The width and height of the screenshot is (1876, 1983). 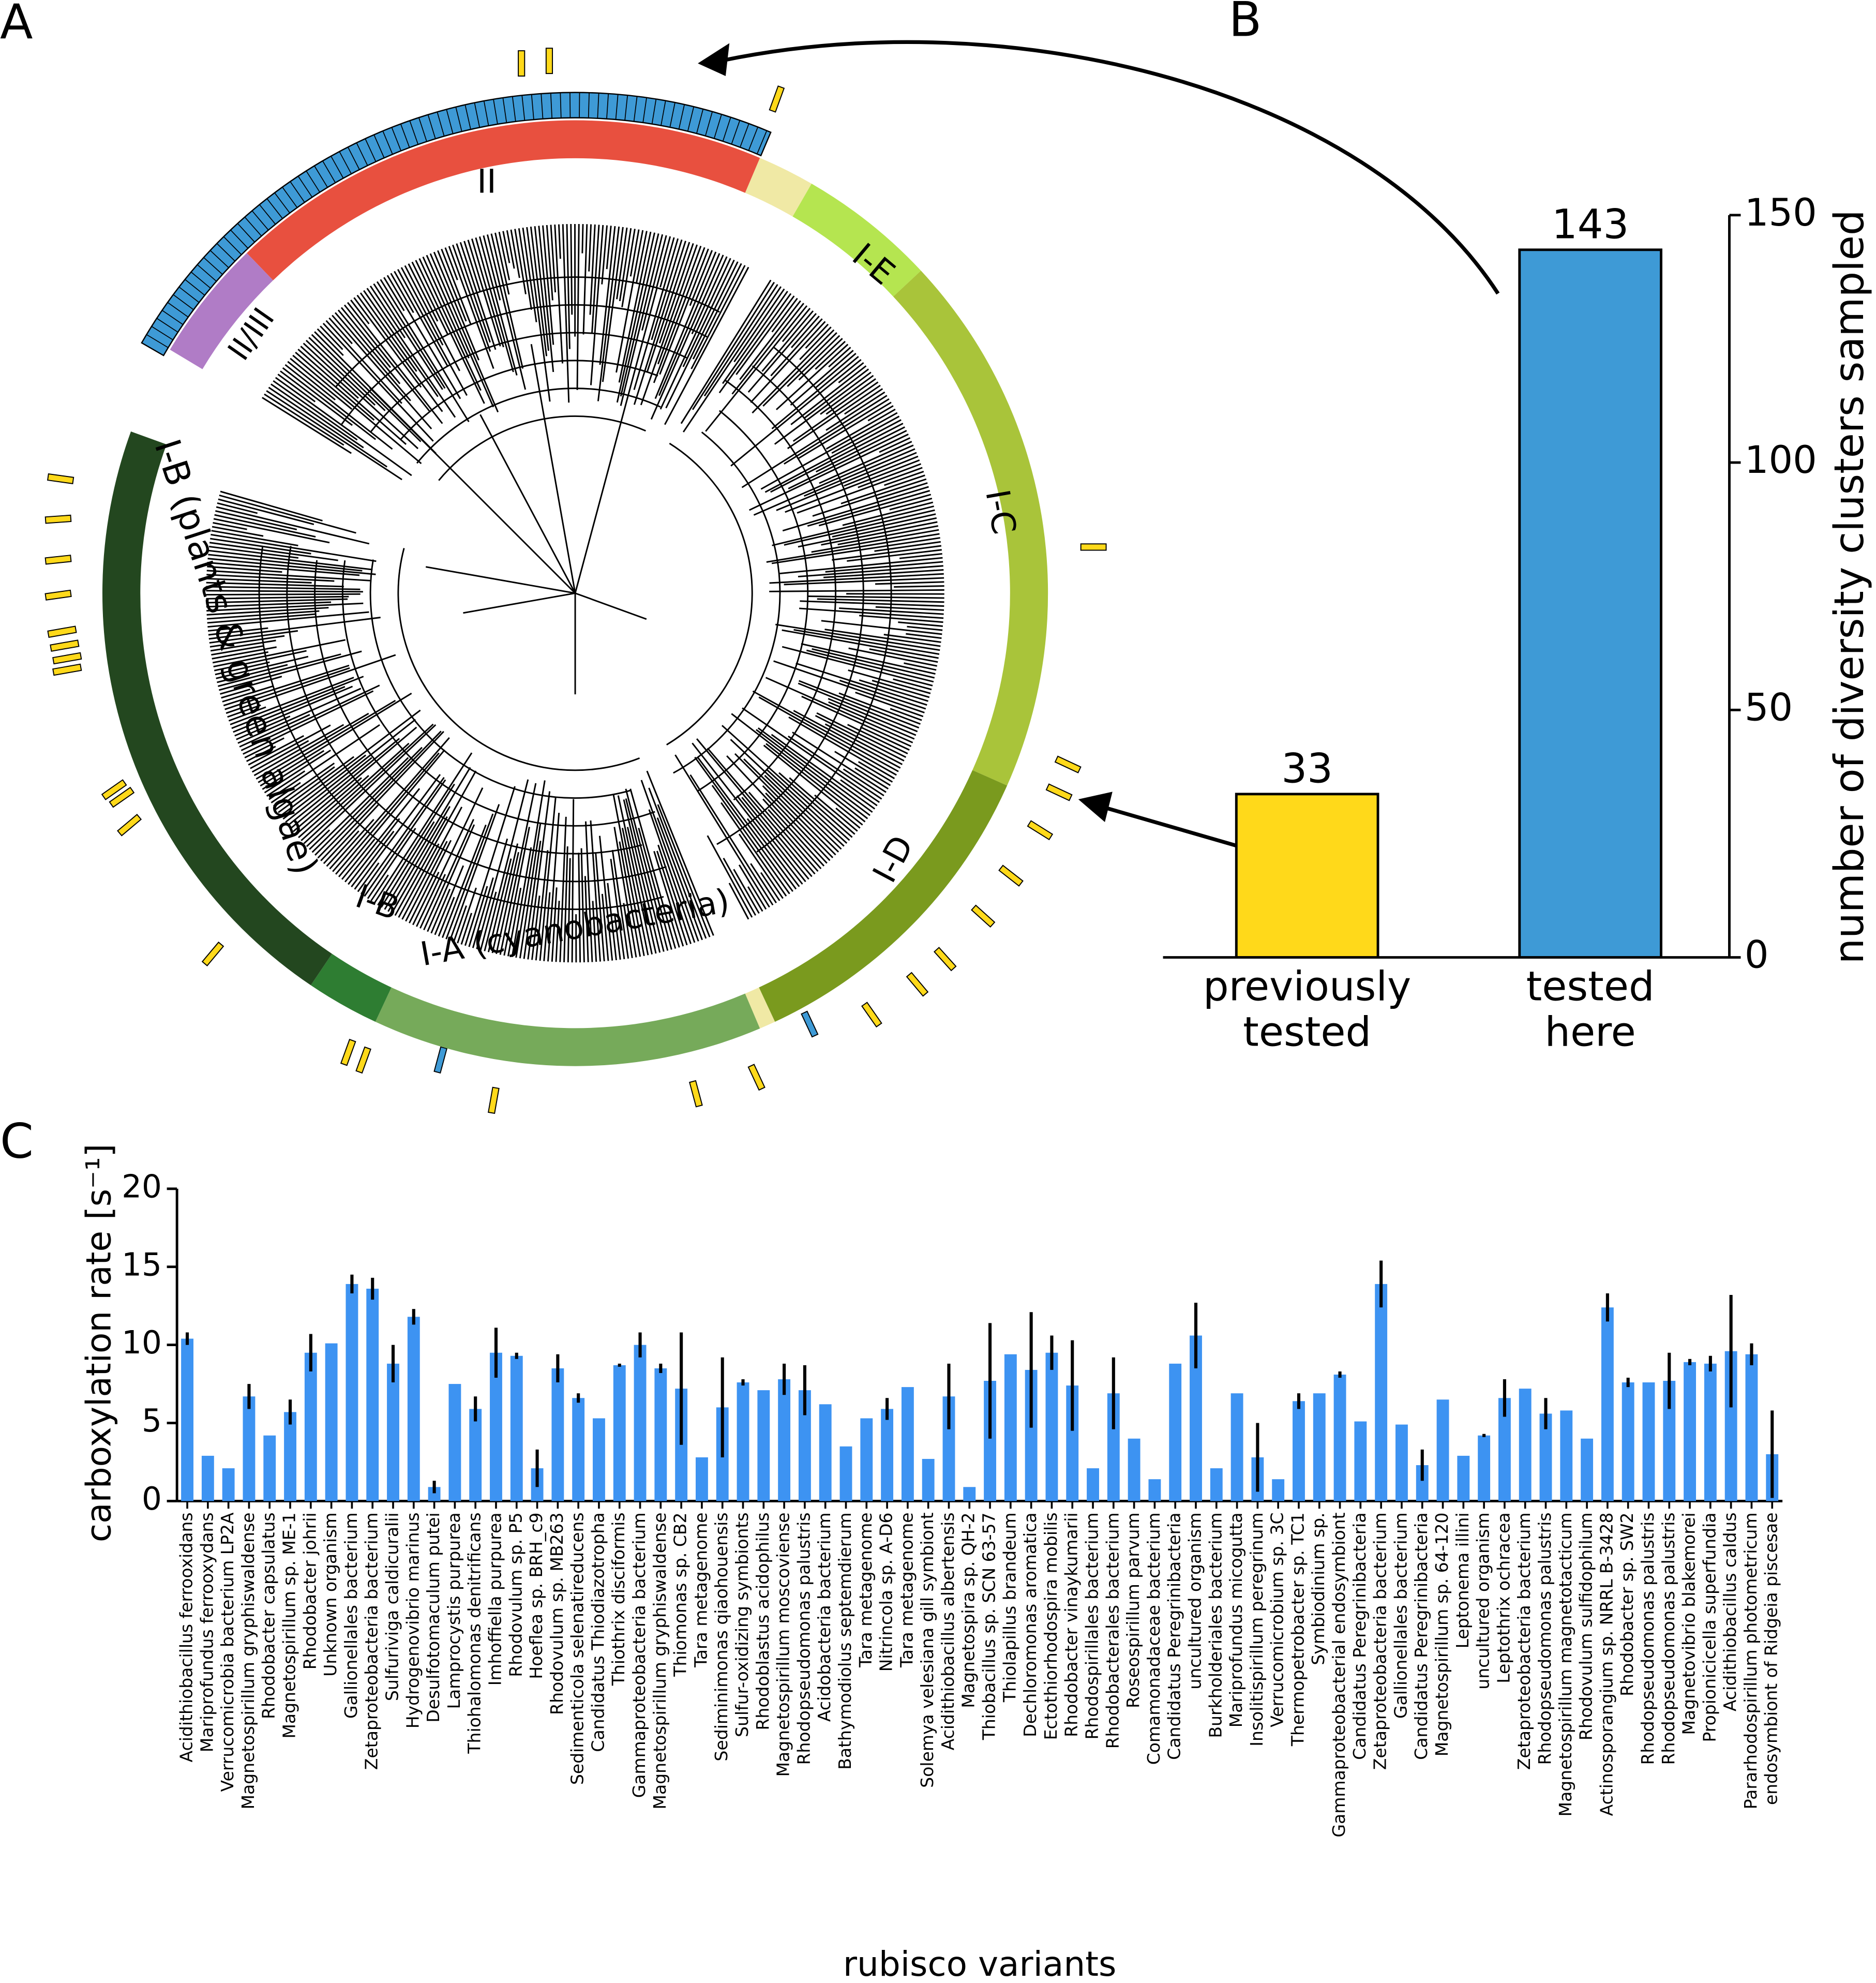 What do you see at coordinates (1709, 1627) in the screenshot?
I see `x-tick-label: Propionicicella superfundia` at bounding box center [1709, 1627].